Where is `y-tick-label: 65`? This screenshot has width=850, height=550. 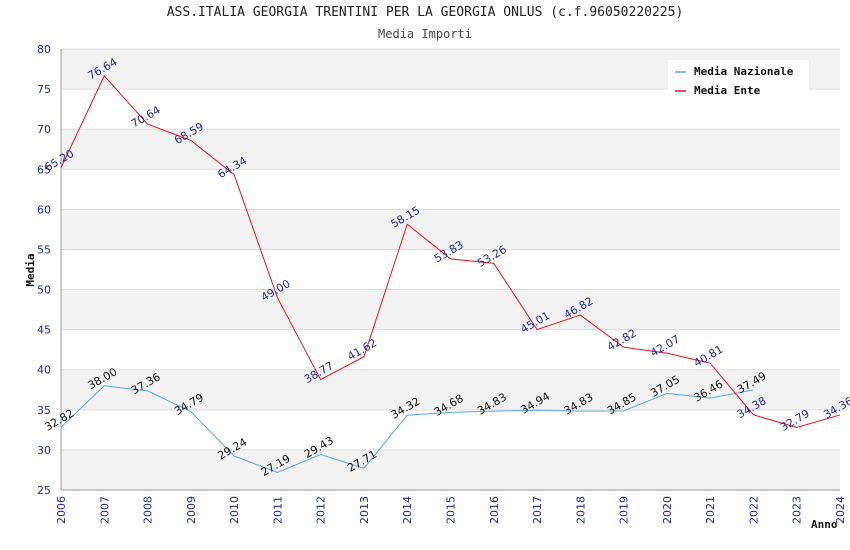
y-tick-label: 65 is located at coordinates (44, 169).